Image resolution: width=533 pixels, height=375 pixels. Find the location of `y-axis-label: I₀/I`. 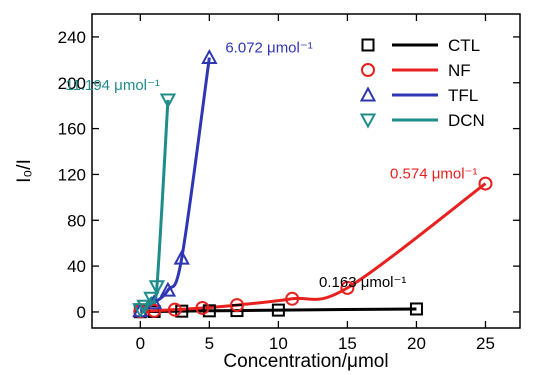

y-axis-label: I₀/I is located at coordinates (24, 171).